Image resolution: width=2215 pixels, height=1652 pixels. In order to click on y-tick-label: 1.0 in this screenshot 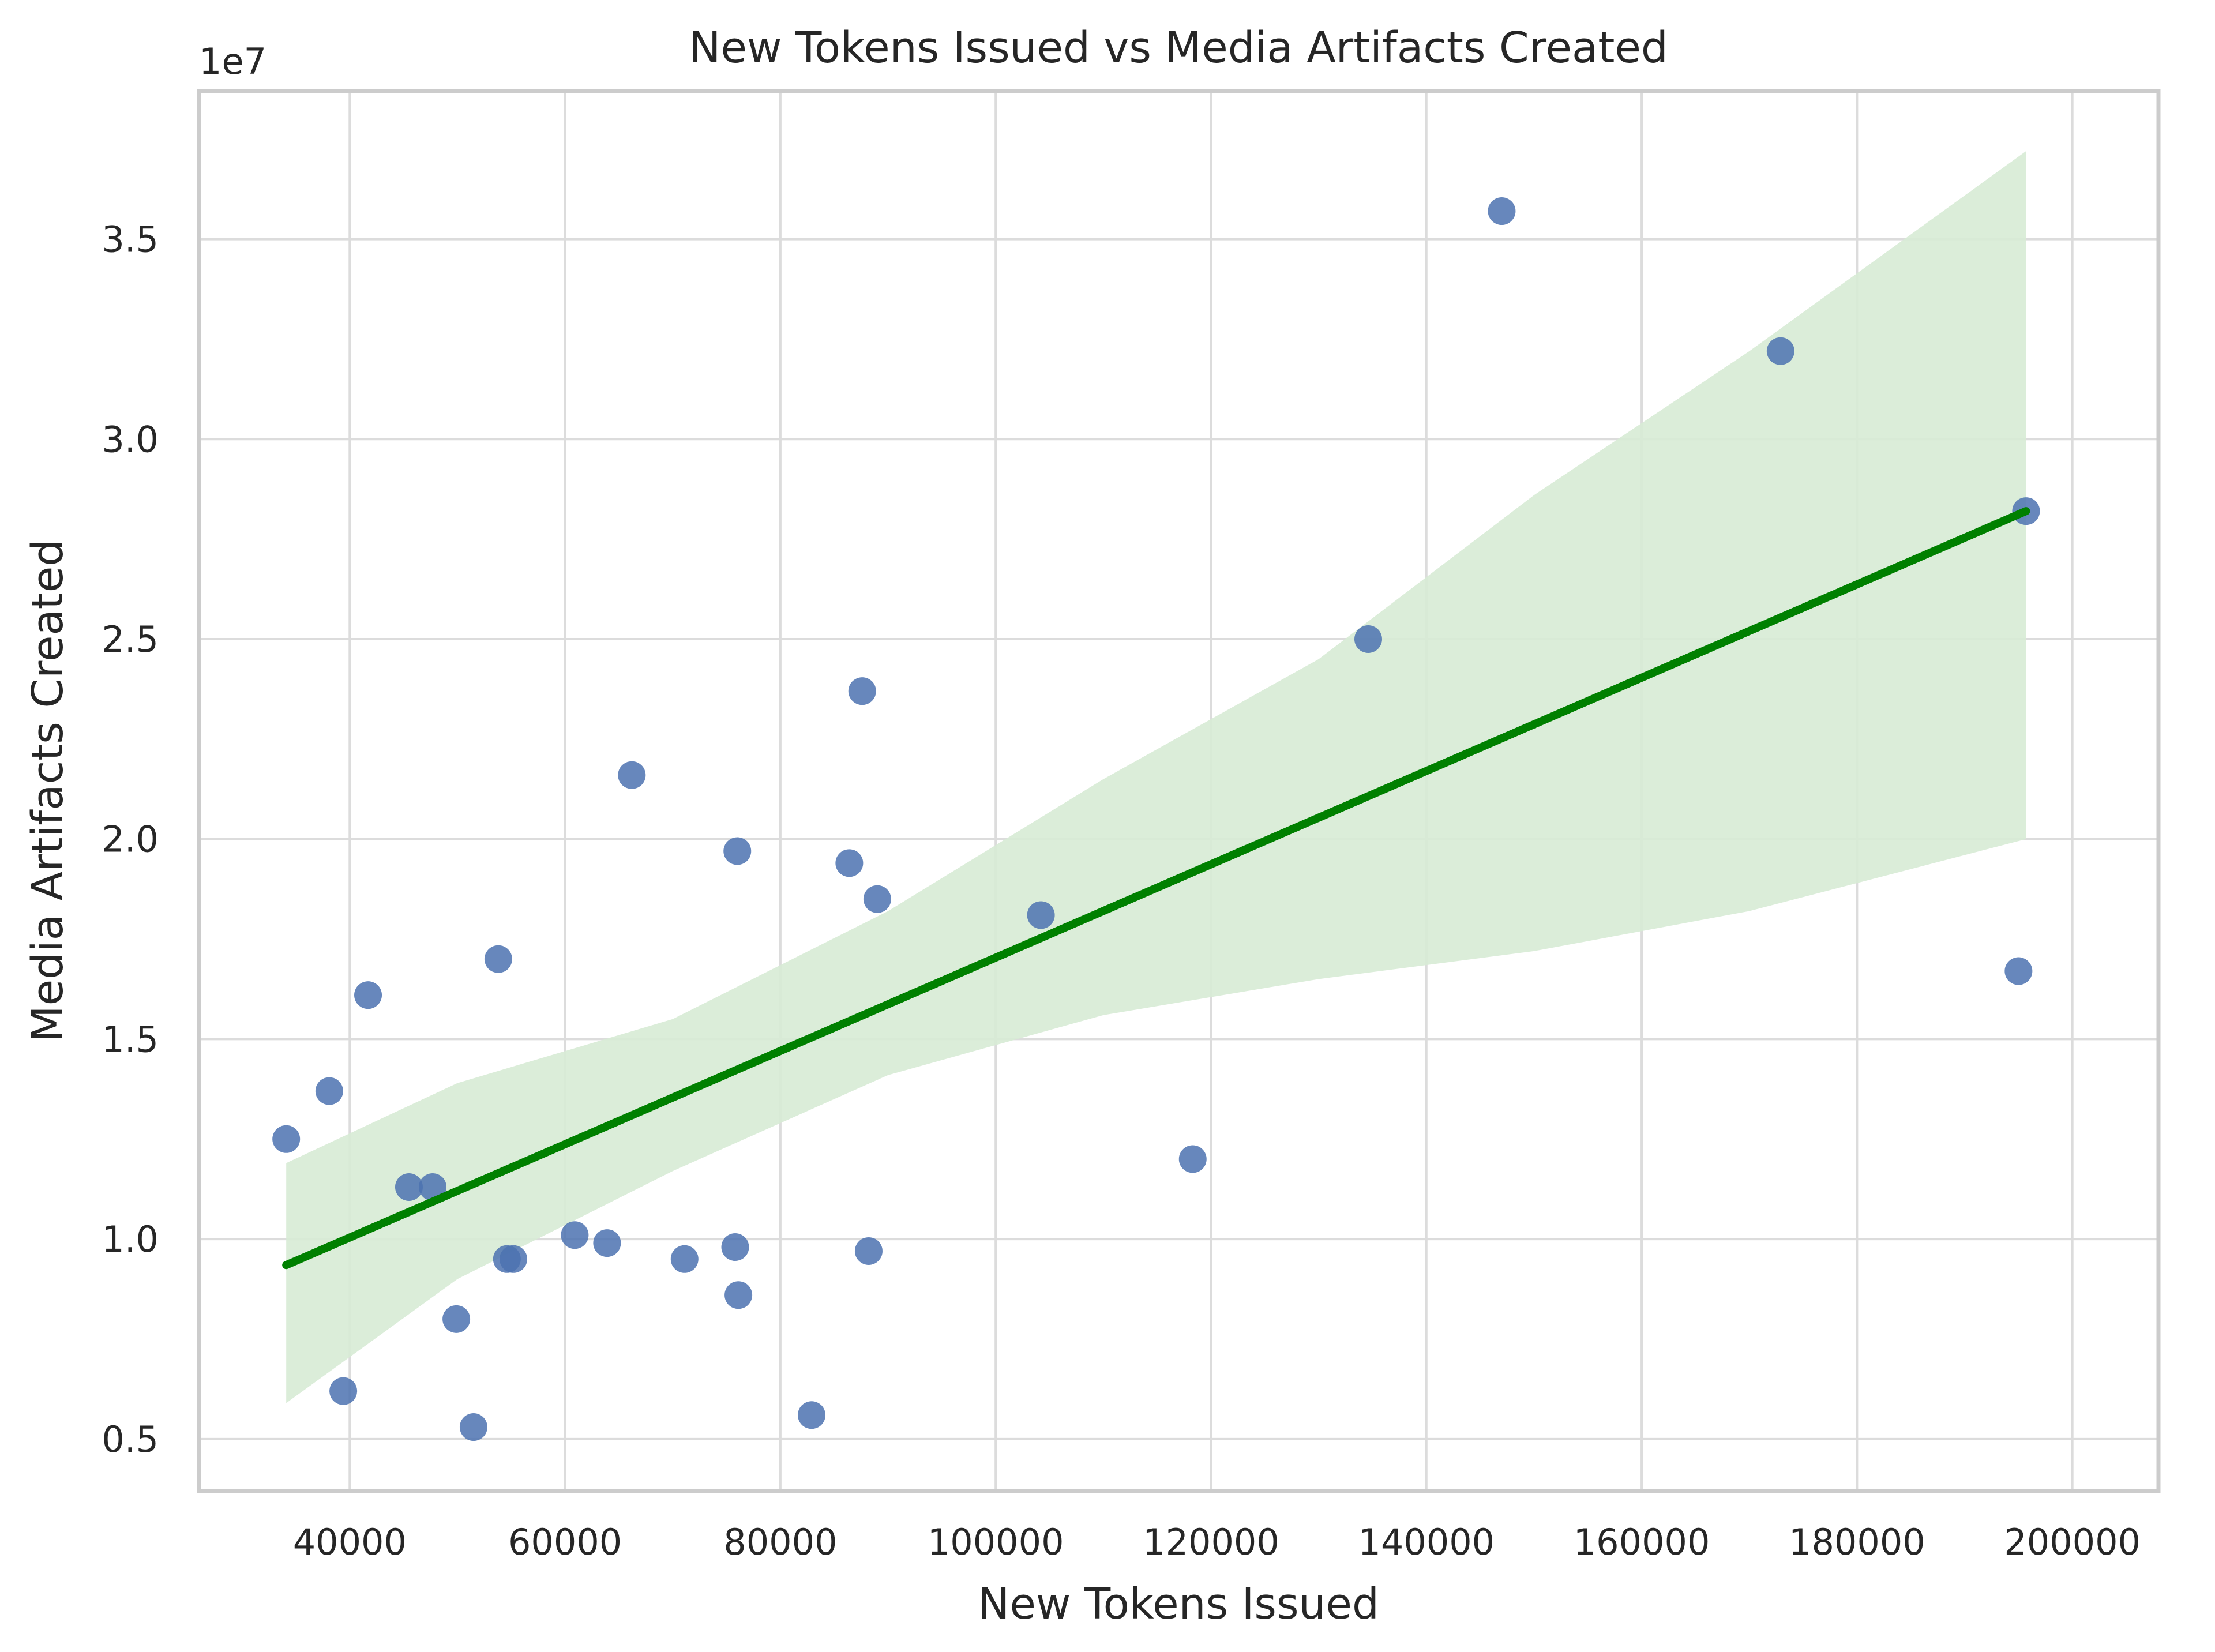, I will do `click(130, 1239)`.